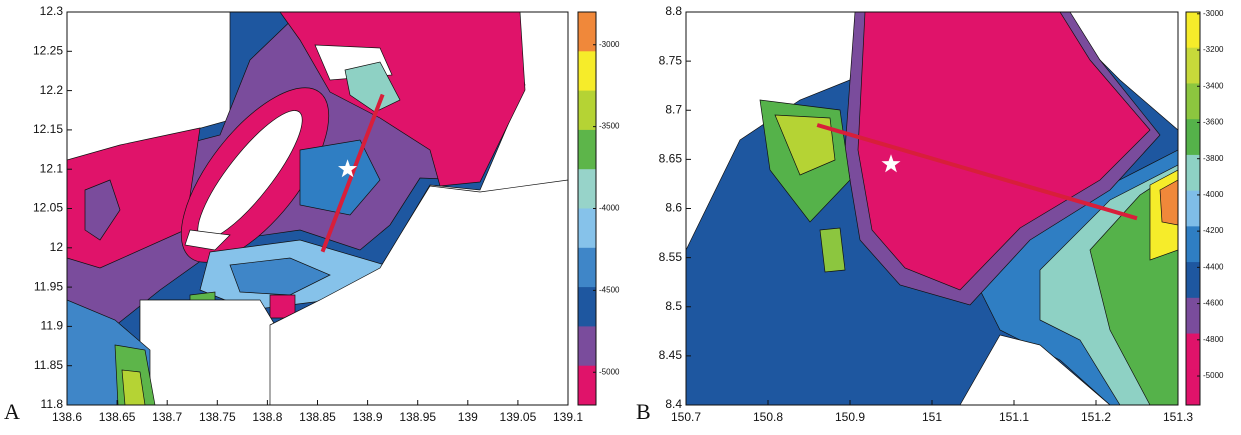 The width and height of the screenshot is (1241, 435). What do you see at coordinates (673, 208) in the screenshot?
I see `y-tick-label: 8.6` at bounding box center [673, 208].